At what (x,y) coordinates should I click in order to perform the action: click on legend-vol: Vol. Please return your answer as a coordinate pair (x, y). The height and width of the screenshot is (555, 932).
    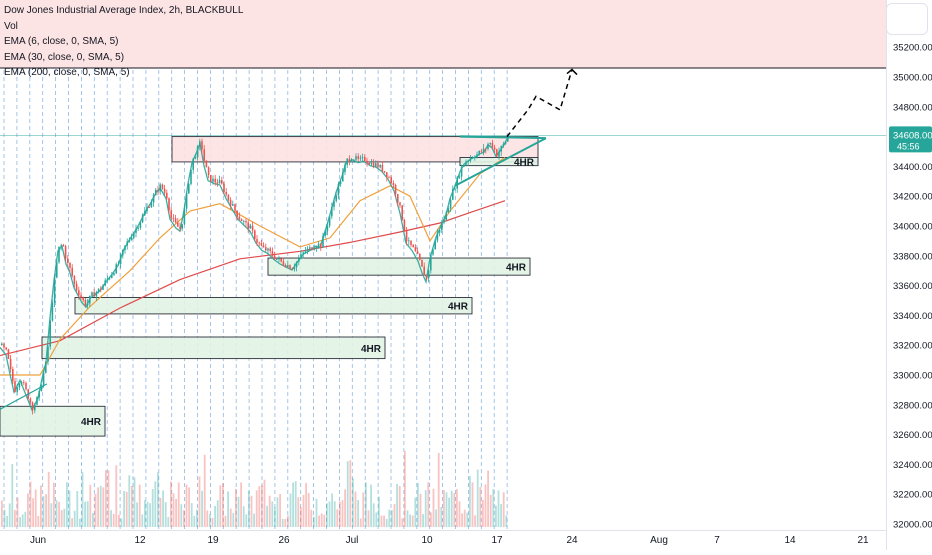
    Looking at the image, I should click on (11, 26).